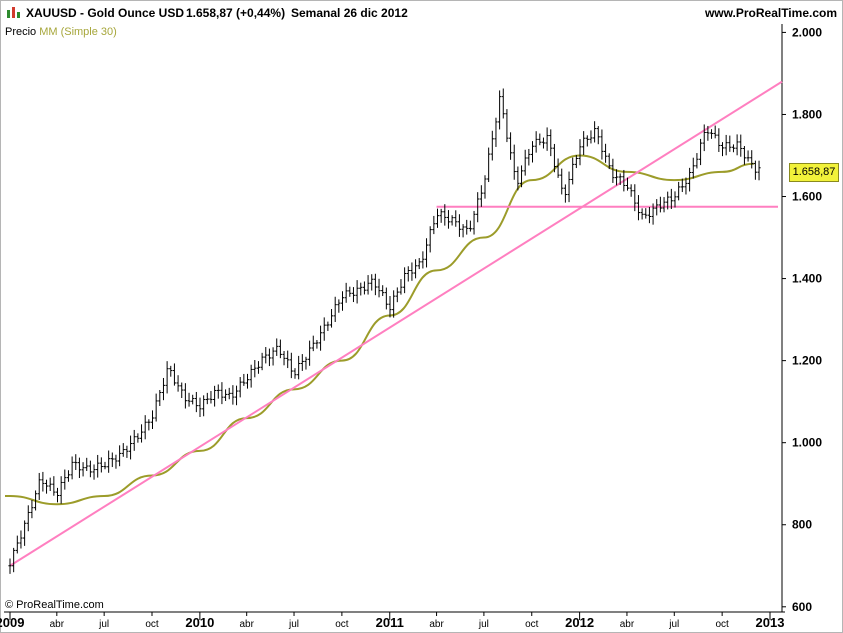 The height and width of the screenshot is (633, 843). What do you see at coordinates (770, 13) in the screenshot?
I see `site-link: www.ProRealTime.com` at bounding box center [770, 13].